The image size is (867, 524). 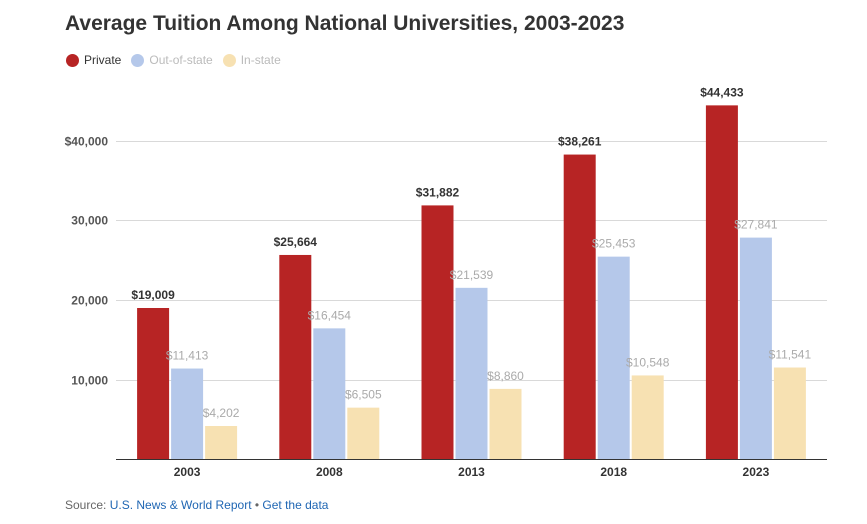 What do you see at coordinates (72, 60) in the screenshot?
I see `legend-swatch-private` at bounding box center [72, 60].